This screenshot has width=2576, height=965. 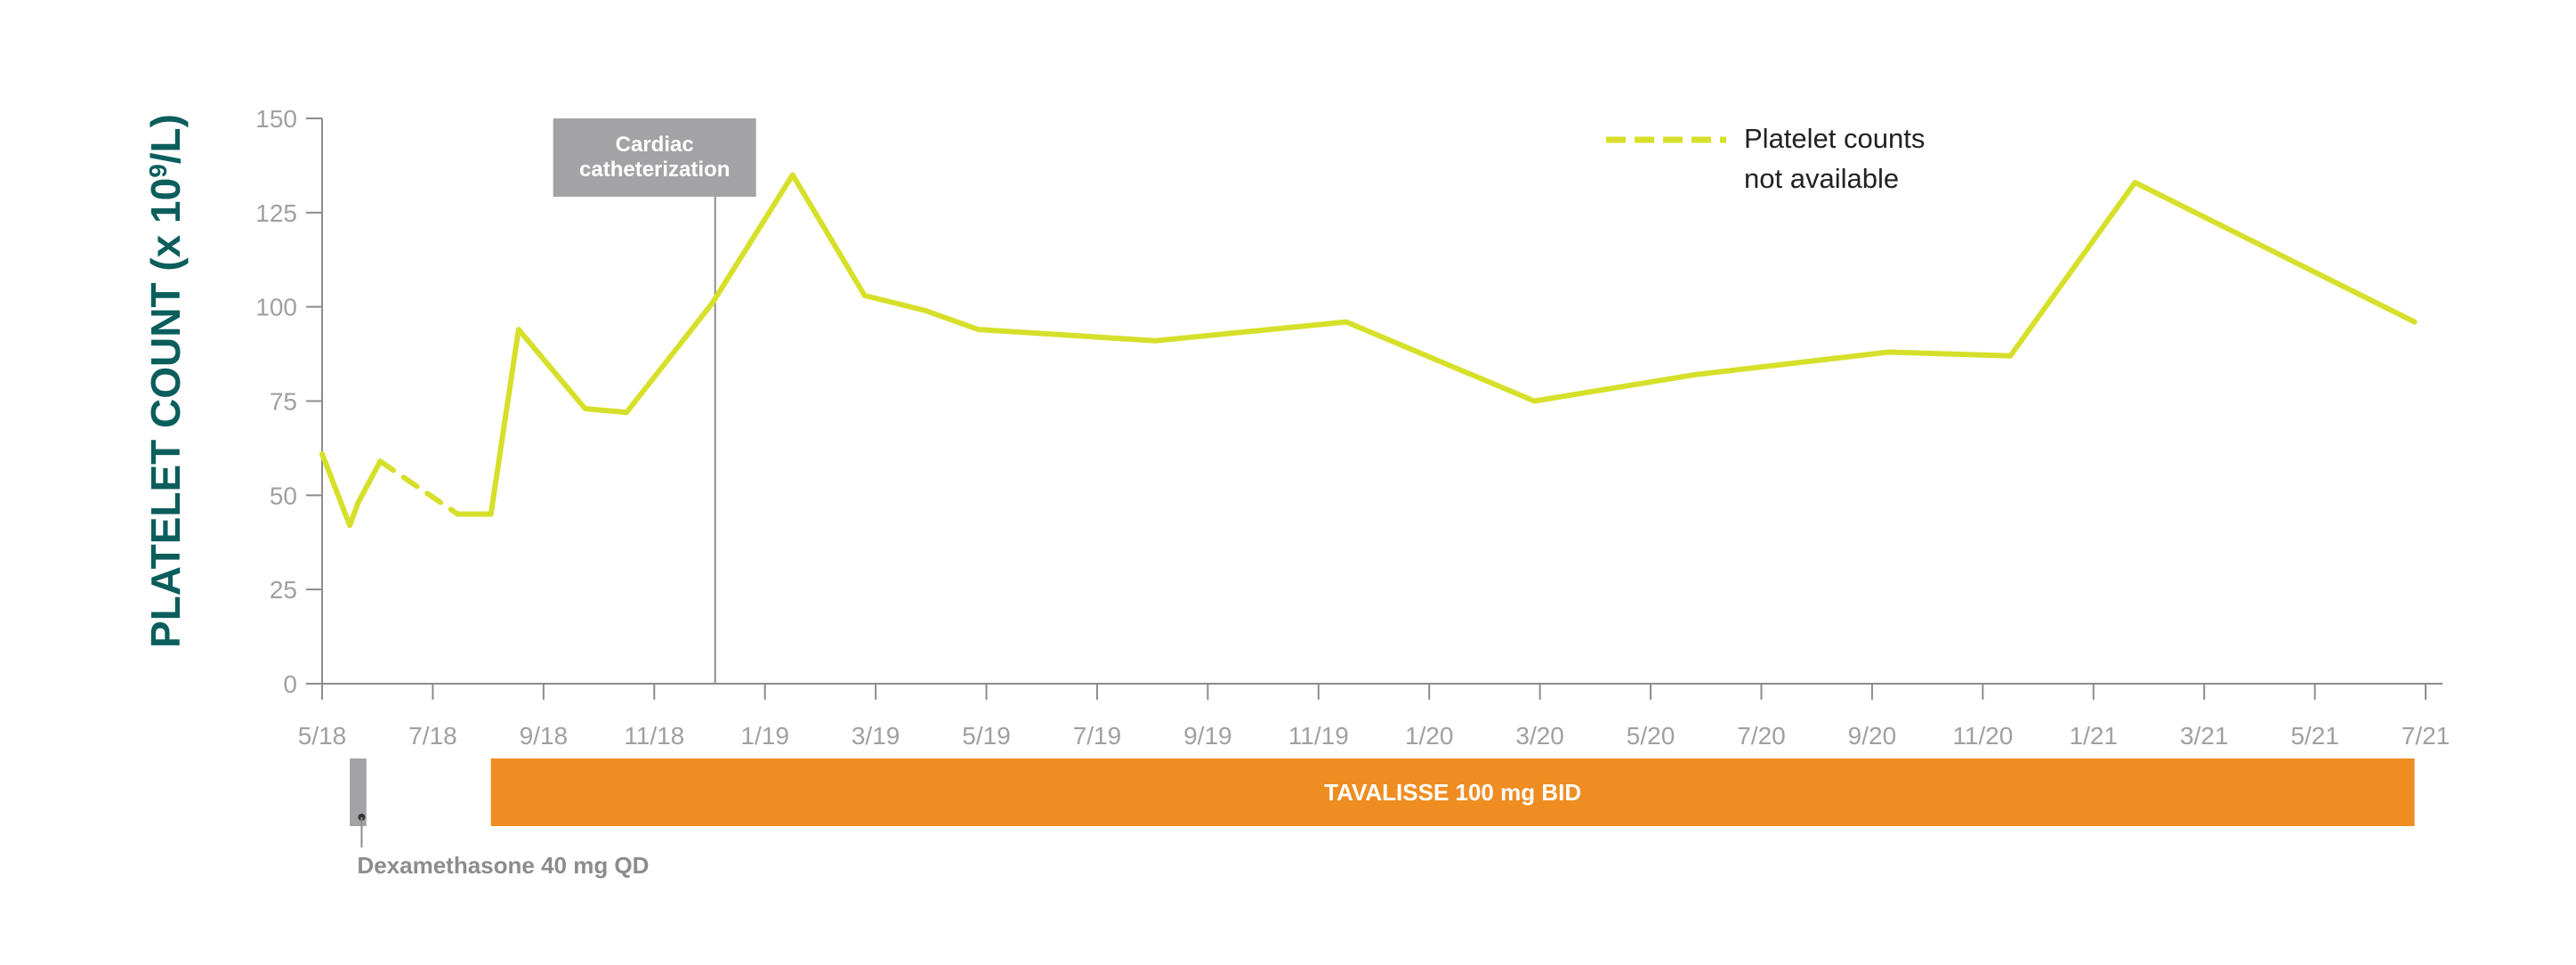 What do you see at coordinates (2093, 736) in the screenshot?
I see `x-tick-label: 1/21` at bounding box center [2093, 736].